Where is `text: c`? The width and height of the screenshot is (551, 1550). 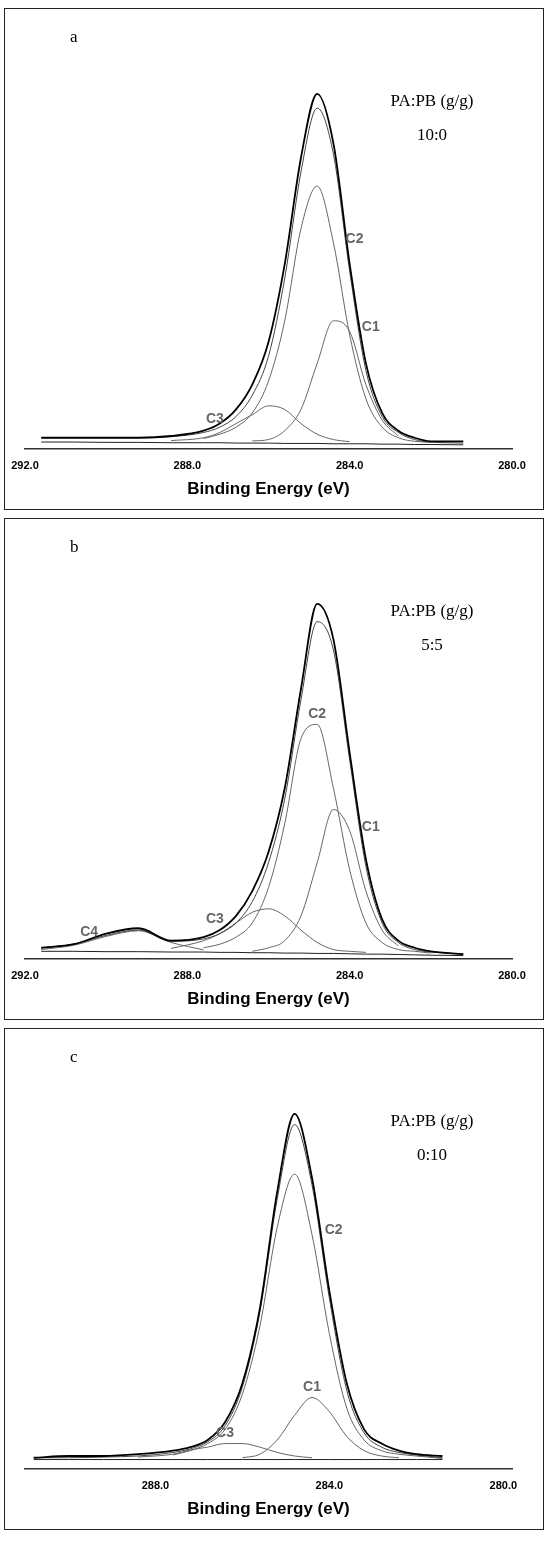 text: c is located at coordinates (74, 1056).